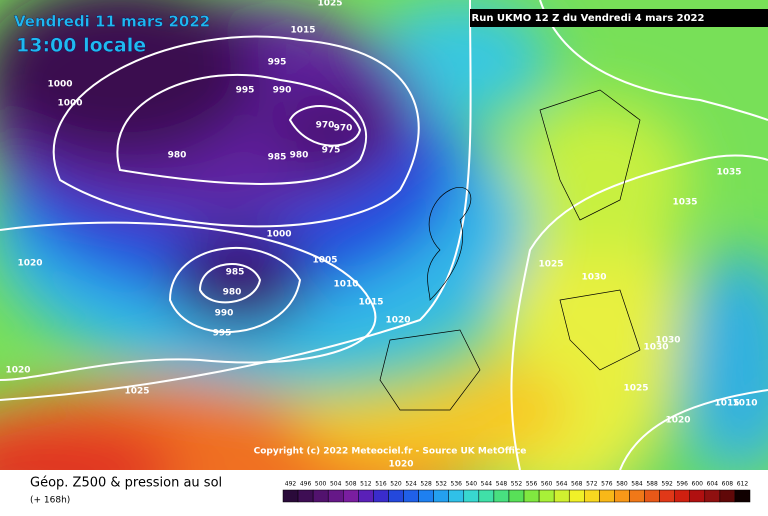 This screenshot has width=768, height=516. What do you see at coordinates (291, 484) in the screenshot?
I see `scale-label: 492` at bounding box center [291, 484].